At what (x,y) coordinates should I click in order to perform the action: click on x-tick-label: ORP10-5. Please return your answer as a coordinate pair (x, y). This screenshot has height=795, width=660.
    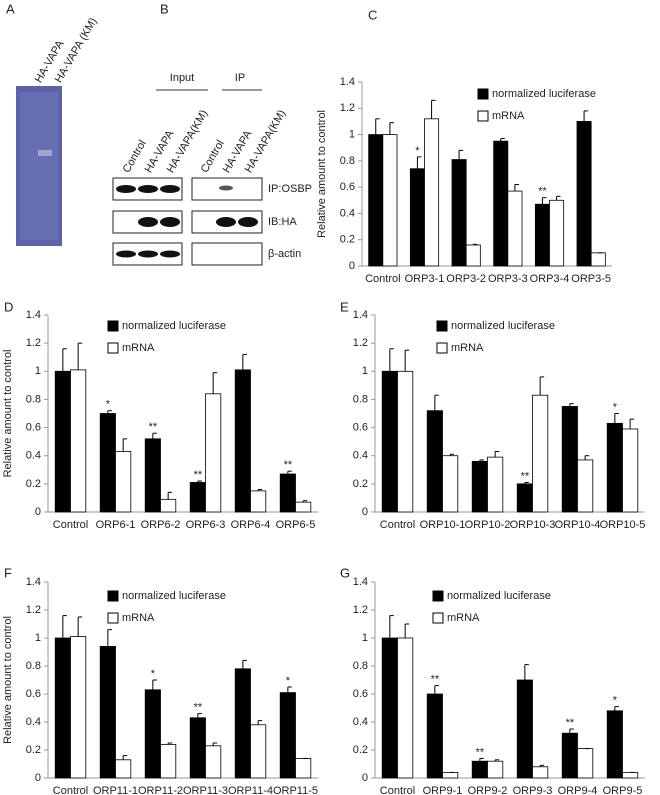
    Looking at the image, I should click on (623, 525).